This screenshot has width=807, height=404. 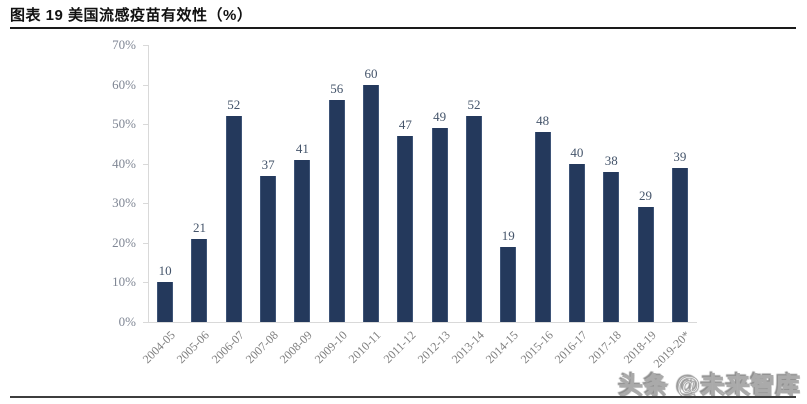 What do you see at coordinates (165, 271) in the screenshot?
I see `bar-value-label: 10` at bounding box center [165, 271].